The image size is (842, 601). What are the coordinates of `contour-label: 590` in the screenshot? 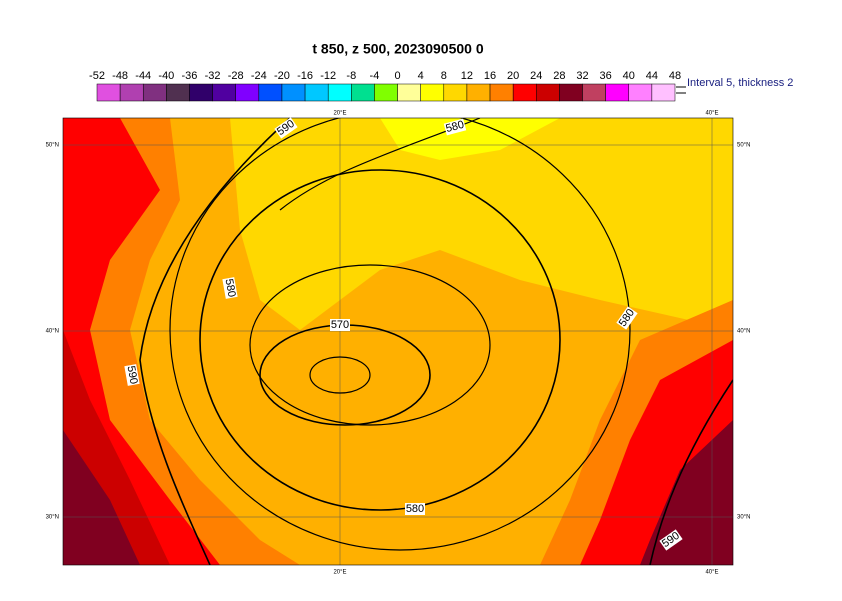 It's located at (132, 375).